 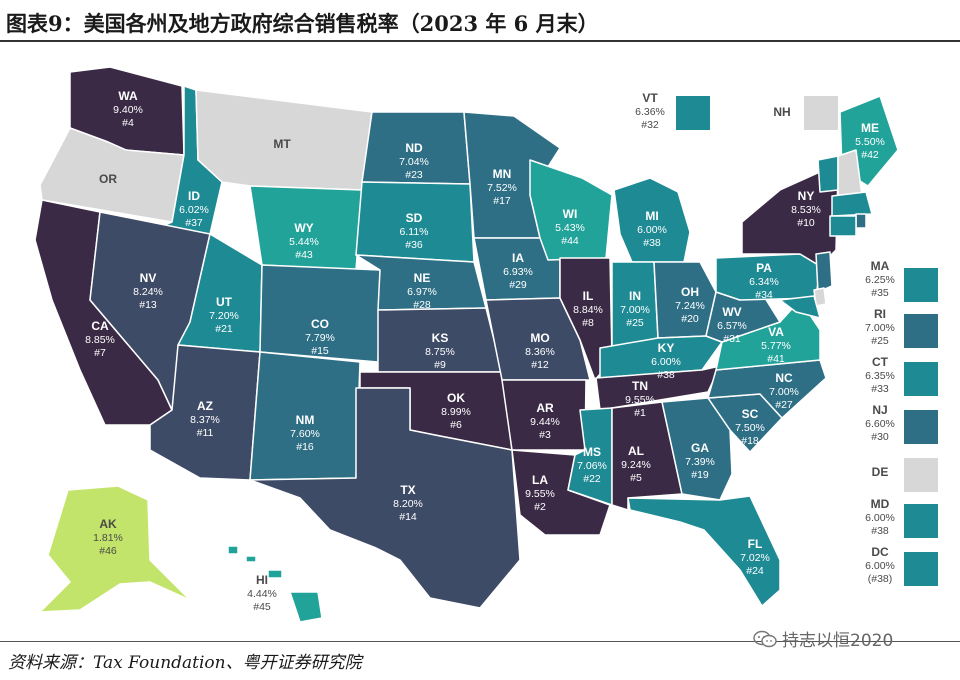 I want to click on state-label-co-rank: #15, so click(x=320, y=351).